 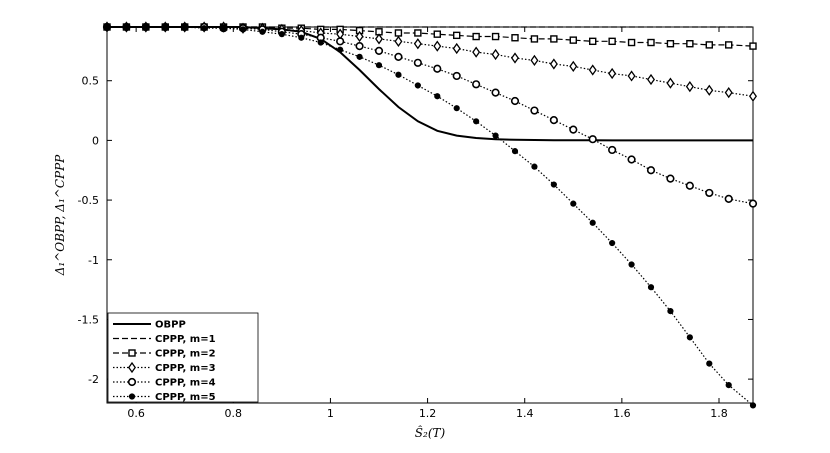 What do you see at coordinates (170, 325) in the screenshot?
I see `legend-label: OBPP` at bounding box center [170, 325].